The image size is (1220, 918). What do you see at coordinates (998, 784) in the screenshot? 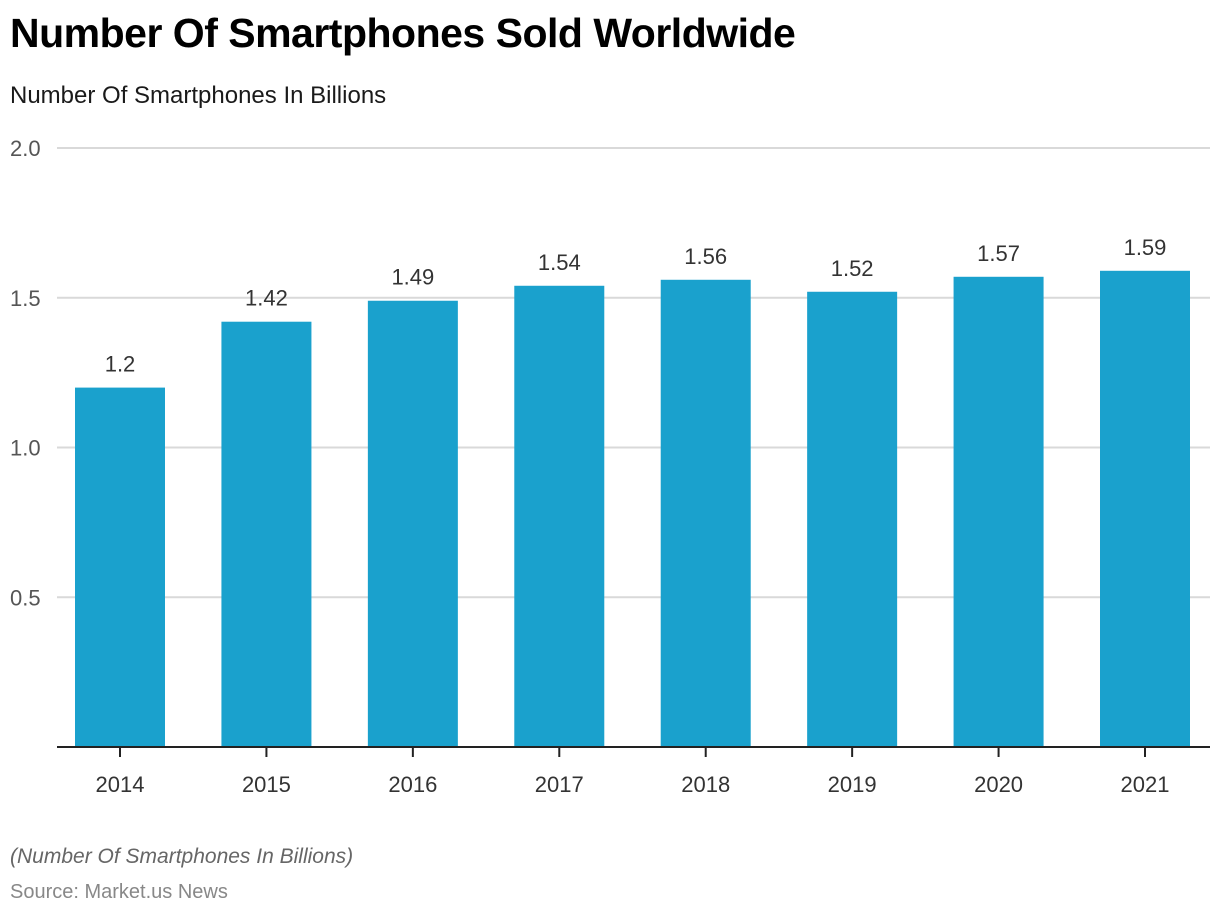
I see `x-tick-label: 2020` at bounding box center [998, 784].